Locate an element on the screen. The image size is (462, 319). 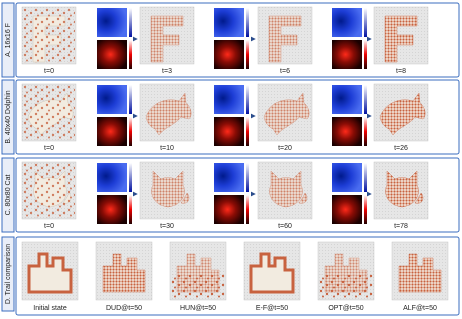
frame-label: t=78 is located at coordinates (401, 226).